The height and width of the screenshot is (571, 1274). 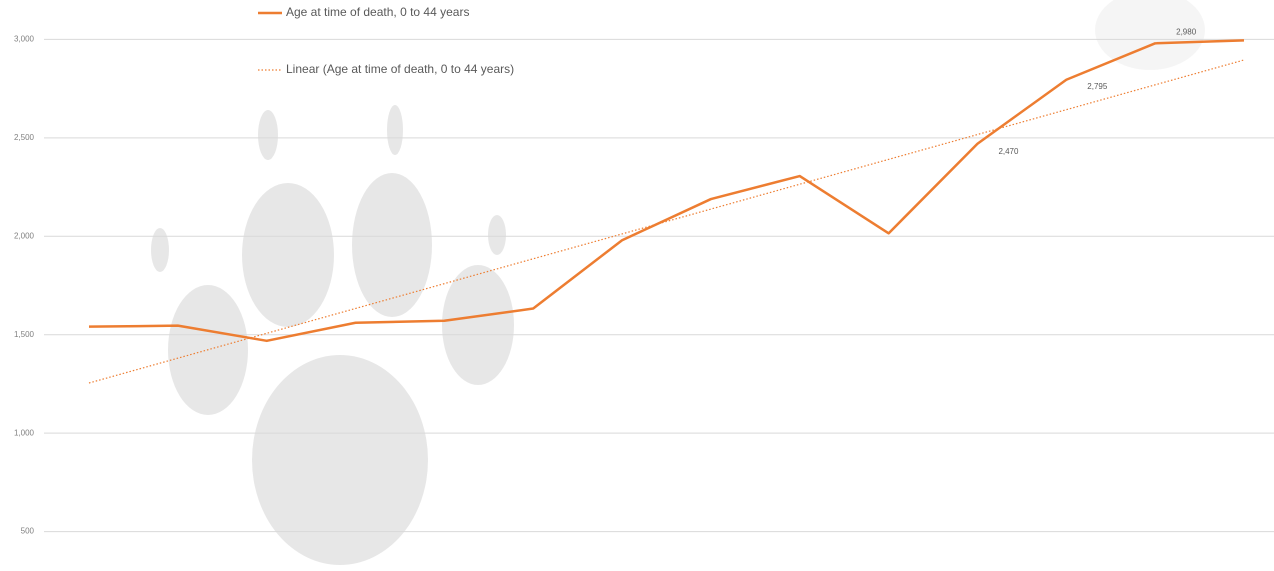 I want to click on data-label: 2,980, so click(x=1186, y=31).